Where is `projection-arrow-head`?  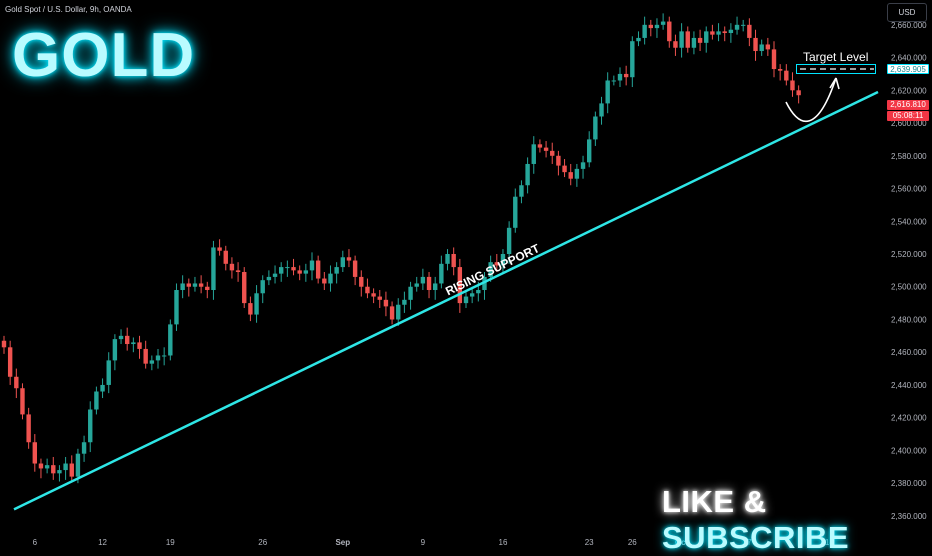
projection-arrow-head is located at coordinates (834, 83).